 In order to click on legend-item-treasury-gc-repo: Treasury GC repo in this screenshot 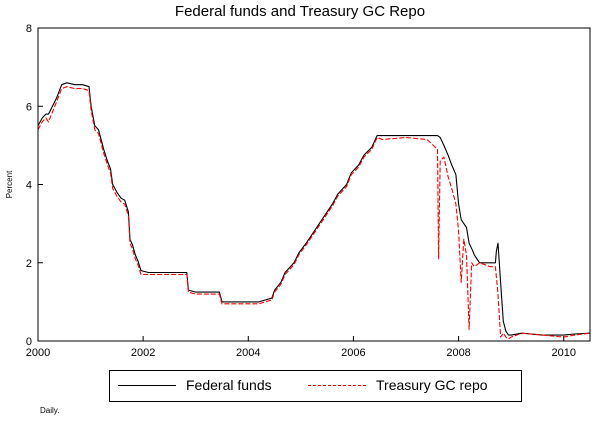, I will do `click(398, 385)`.